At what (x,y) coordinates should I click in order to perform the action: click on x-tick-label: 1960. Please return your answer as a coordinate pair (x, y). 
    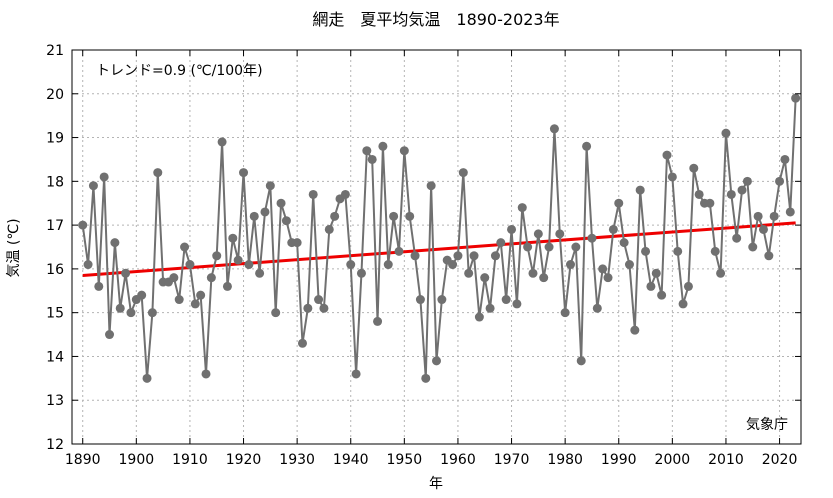
    Looking at the image, I should click on (458, 460).